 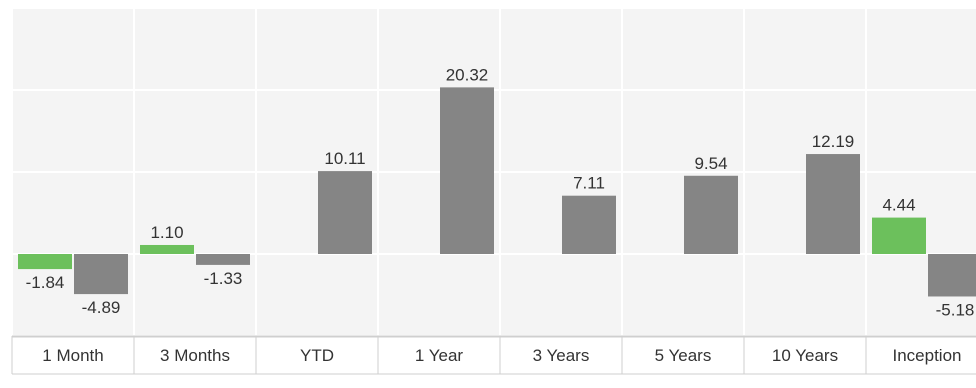 I want to click on bar-value-label: 1.10, so click(x=166, y=232).